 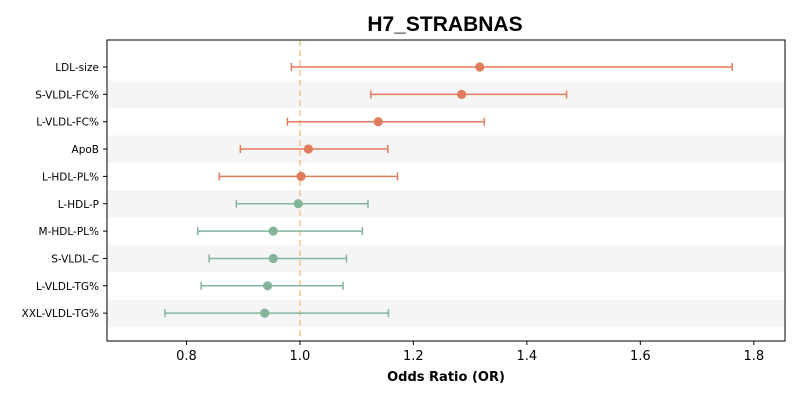 What do you see at coordinates (85, 150) in the screenshot?
I see `y-tick-label: ApoB` at bounding box center [85, 150].